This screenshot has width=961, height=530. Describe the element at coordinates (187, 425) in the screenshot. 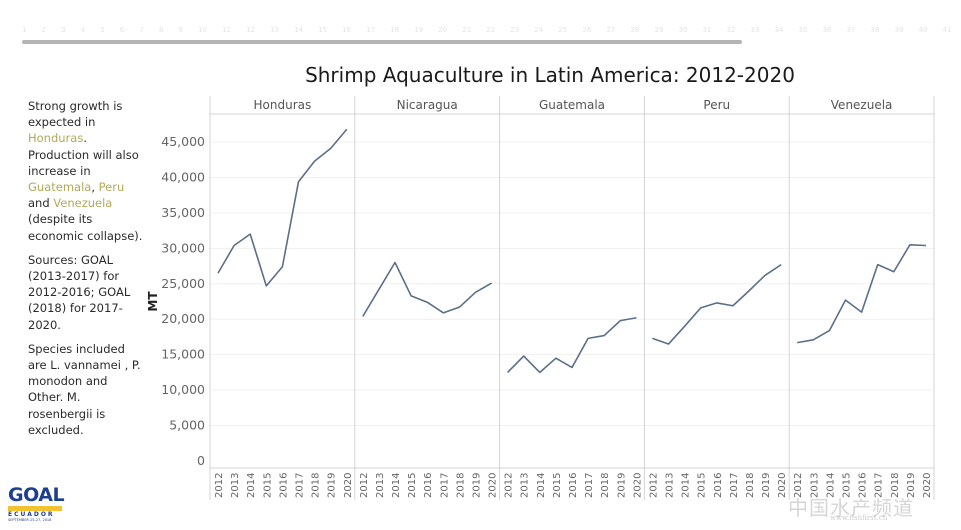

I see `y-tick-label: 5,000` at that location.